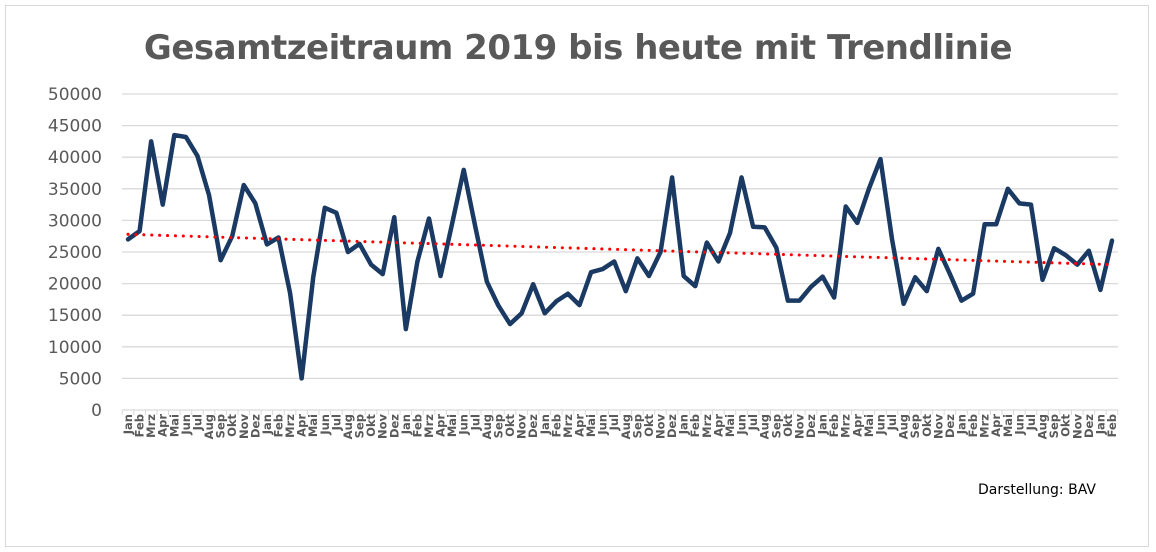  Describe the element at coordinates (80, 379) in the screenshot. I see `y-tick-label: 5000` at that location.